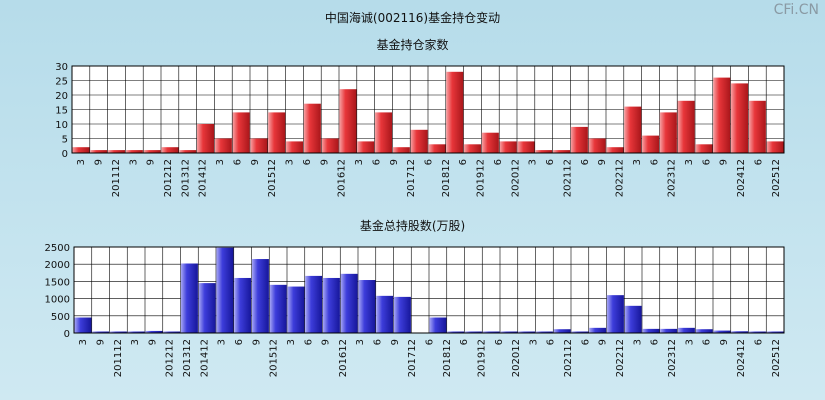 This screenshot has height=400, width=825. What do you see at coordinates (170, 358) in the screenshot?
I see `c2-xtick-label: 201212` at bounding box center [170, 358].